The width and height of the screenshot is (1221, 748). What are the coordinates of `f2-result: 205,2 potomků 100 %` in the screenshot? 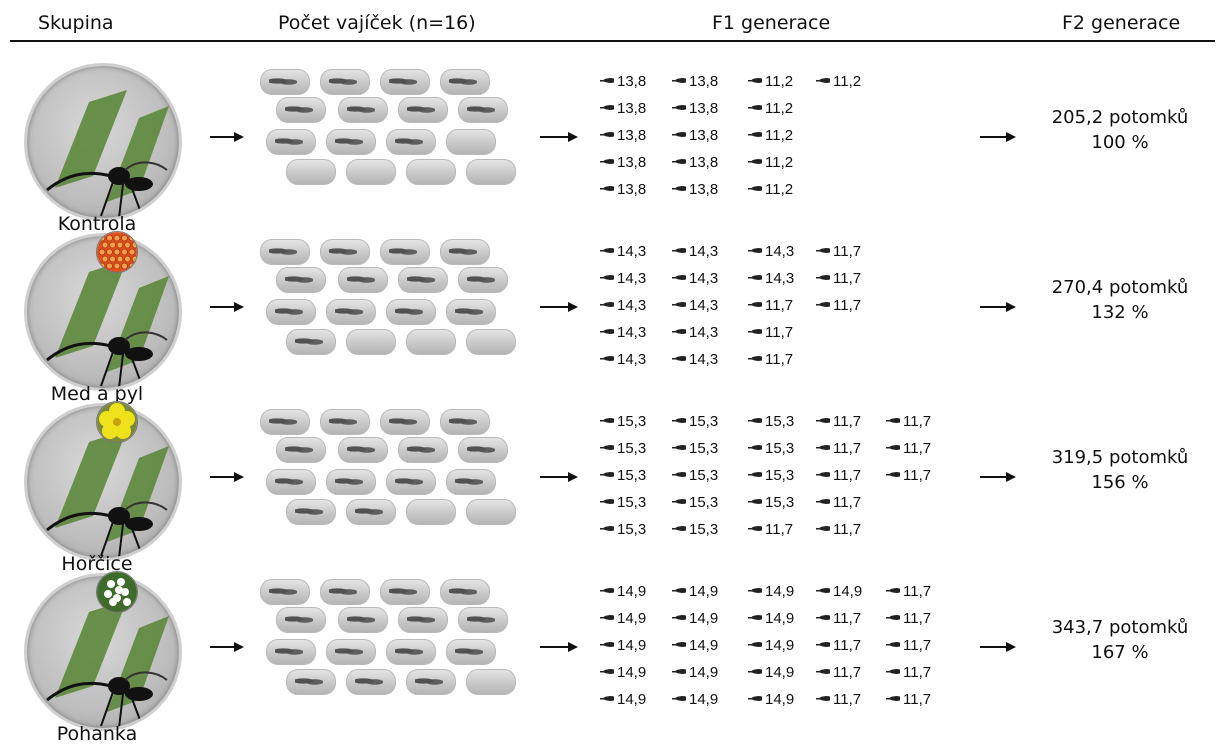 It's located at (1120, 130).